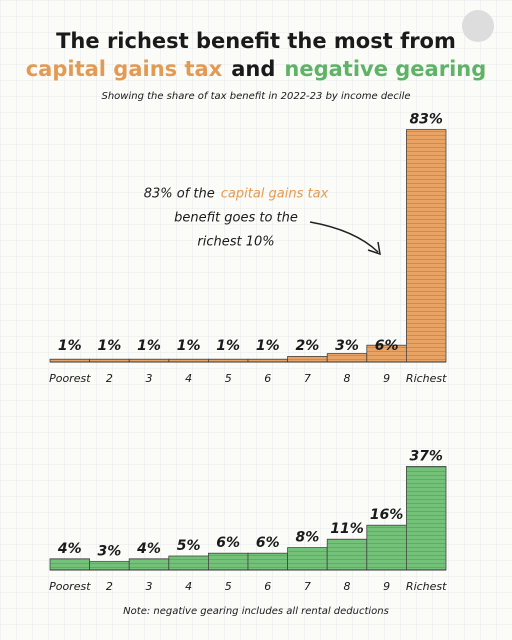  I want to click on logo, so click(478, 26).